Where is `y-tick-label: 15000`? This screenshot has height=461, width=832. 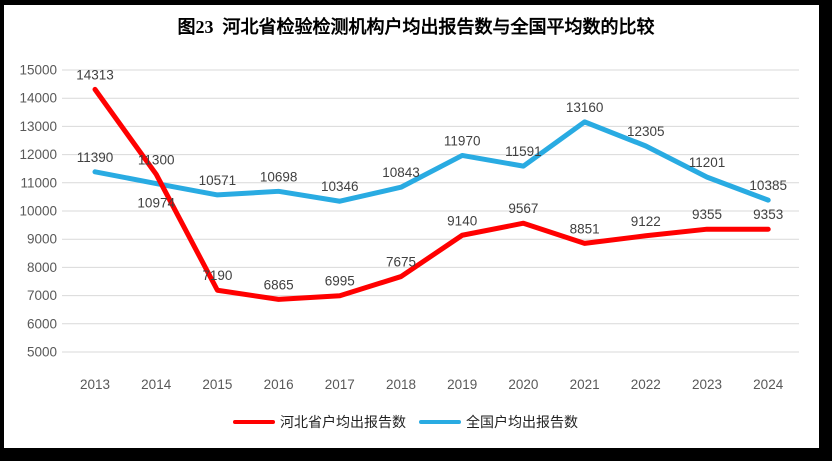
y-tick-label: 15000 is located at coordinates (38, 70).